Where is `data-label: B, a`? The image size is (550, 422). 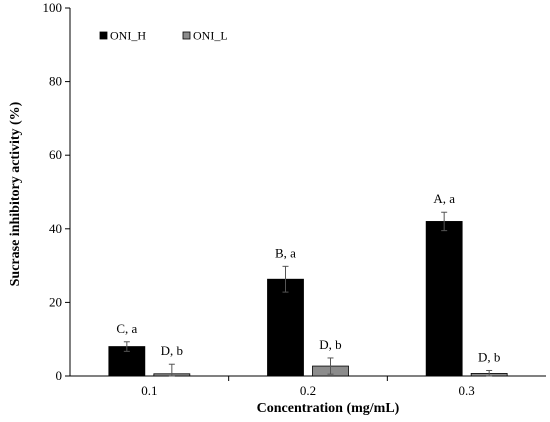
data-label: B, a is located at coordinates (285, 252).